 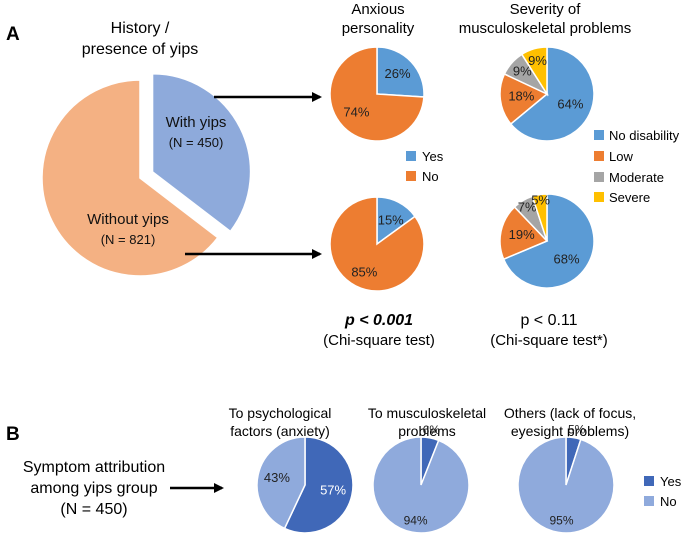 What do you see at coordinates (540, 200) in the screenshot?
I see `pie-label-severe: 5%` at bounding box center [540, 200].